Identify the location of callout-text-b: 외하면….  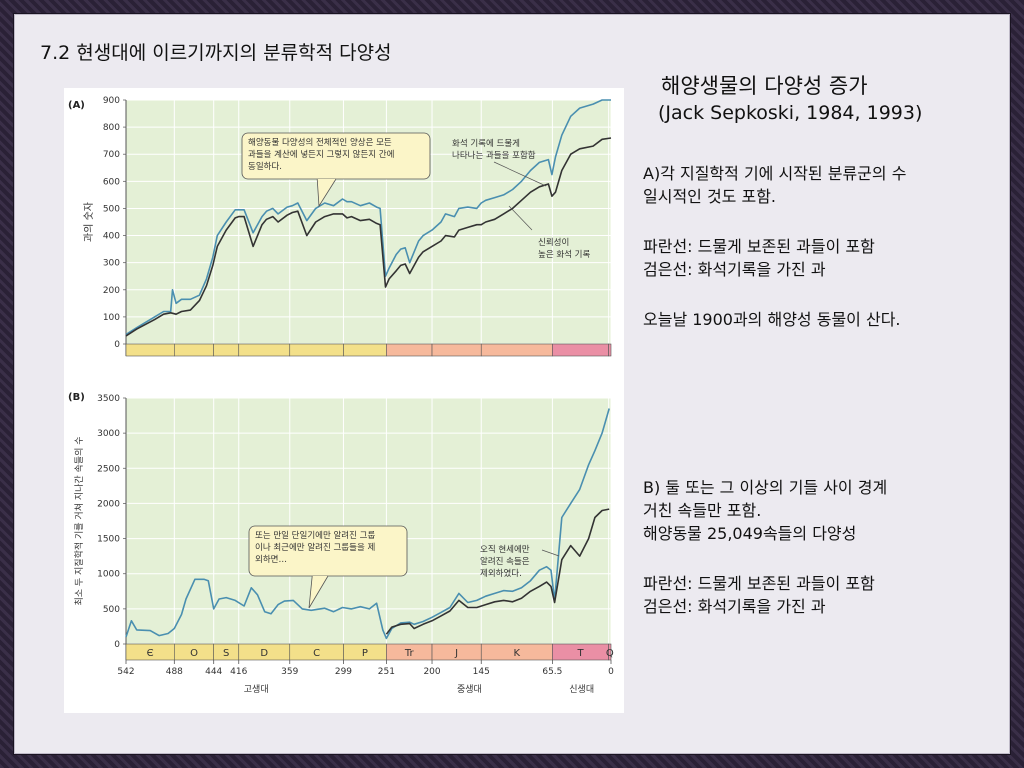
(271, 559).